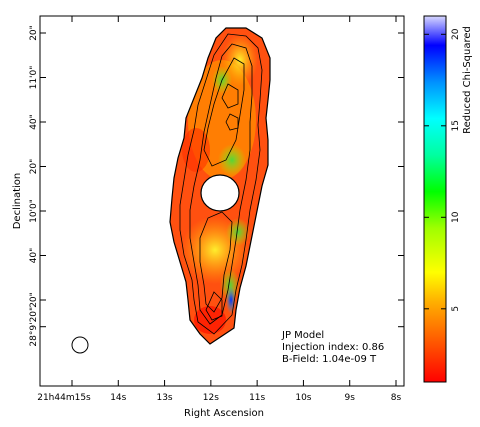 The width and height of the screenshot is (480, 427). I want to click on y-tick-label: 10'0", so click(34, 211).